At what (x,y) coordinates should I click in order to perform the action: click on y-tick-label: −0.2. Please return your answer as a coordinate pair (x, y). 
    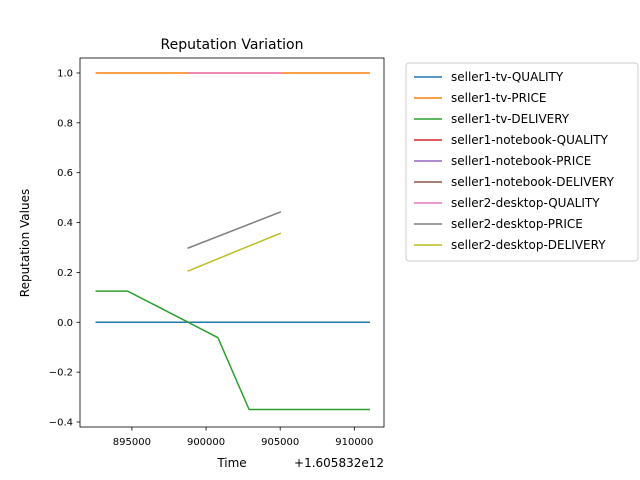
    Looking at the image, I should click on (61, 373).